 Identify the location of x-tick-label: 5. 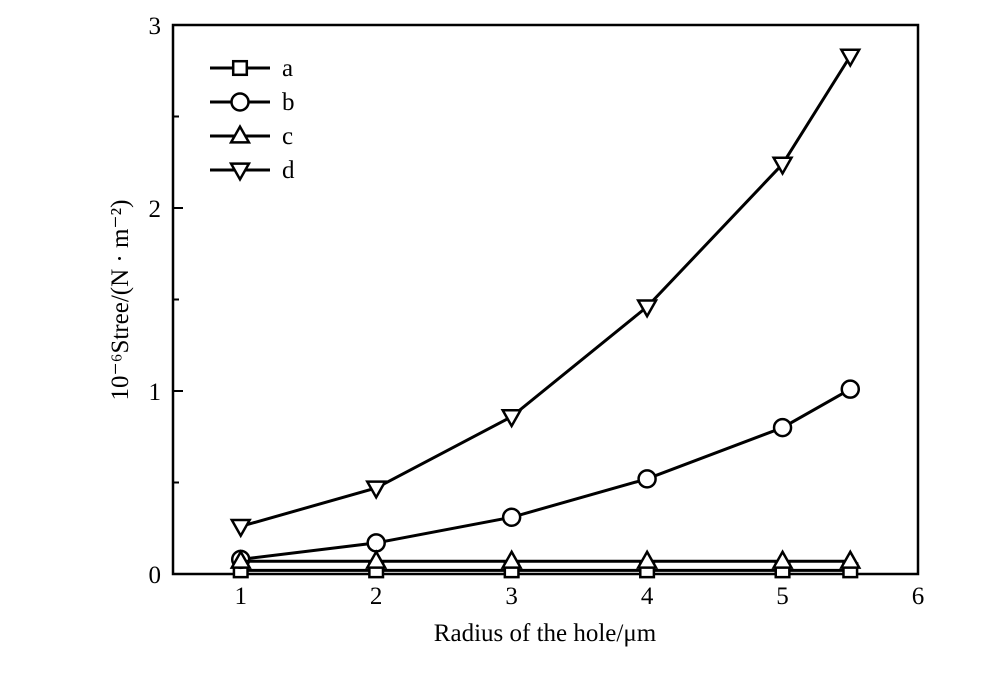
(782, 596).